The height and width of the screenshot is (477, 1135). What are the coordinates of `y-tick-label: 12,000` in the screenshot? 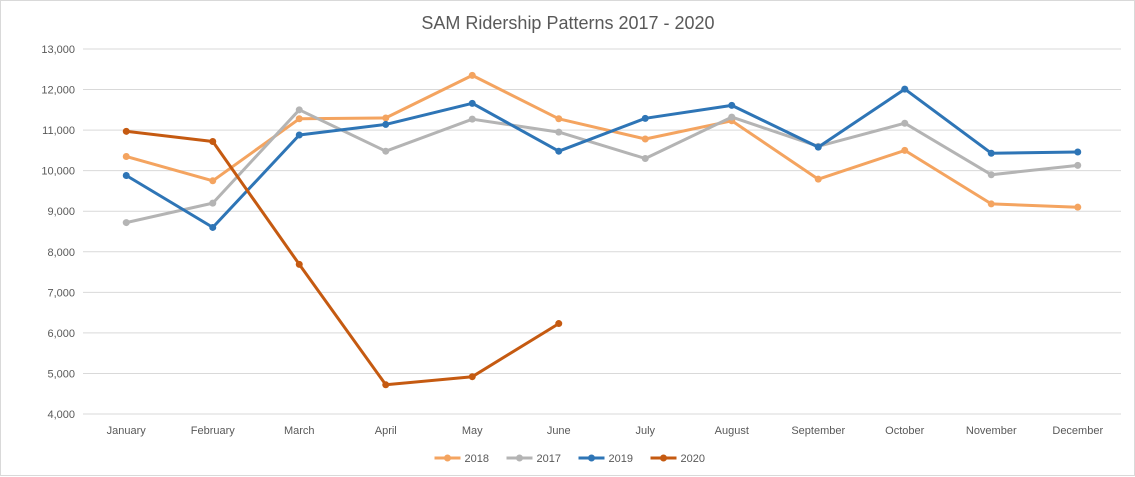 It's located at (58, 91).